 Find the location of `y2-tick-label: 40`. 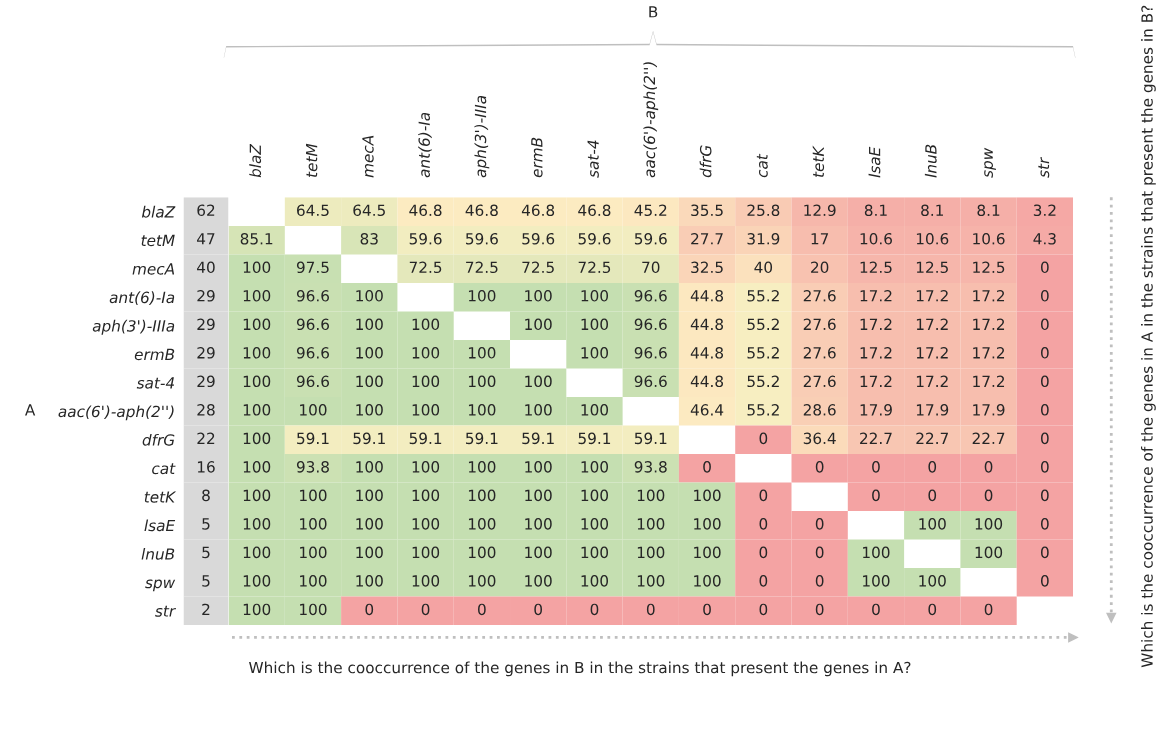

y2-tick-label: 40 is located at coordinates (206, 267).